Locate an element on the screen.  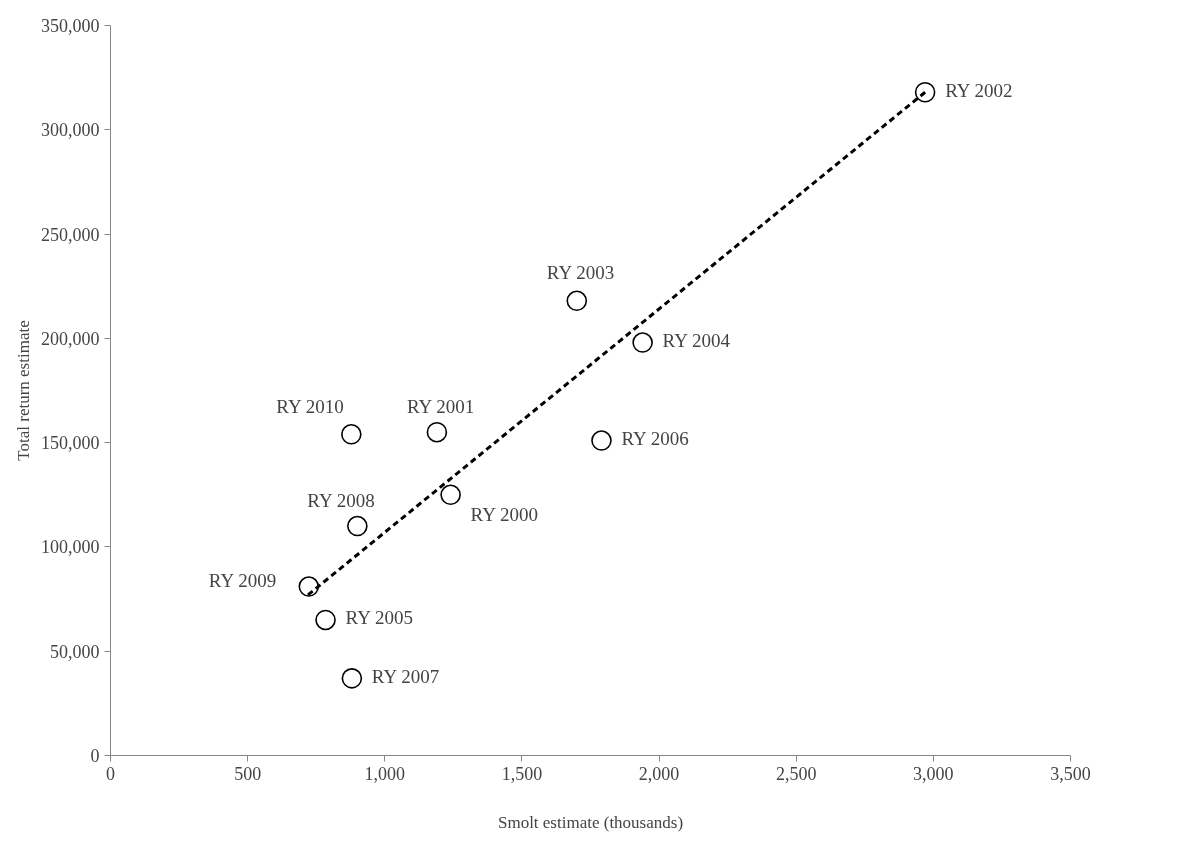
x-tick-label: 1,000 is located at coordinates (385, 773).